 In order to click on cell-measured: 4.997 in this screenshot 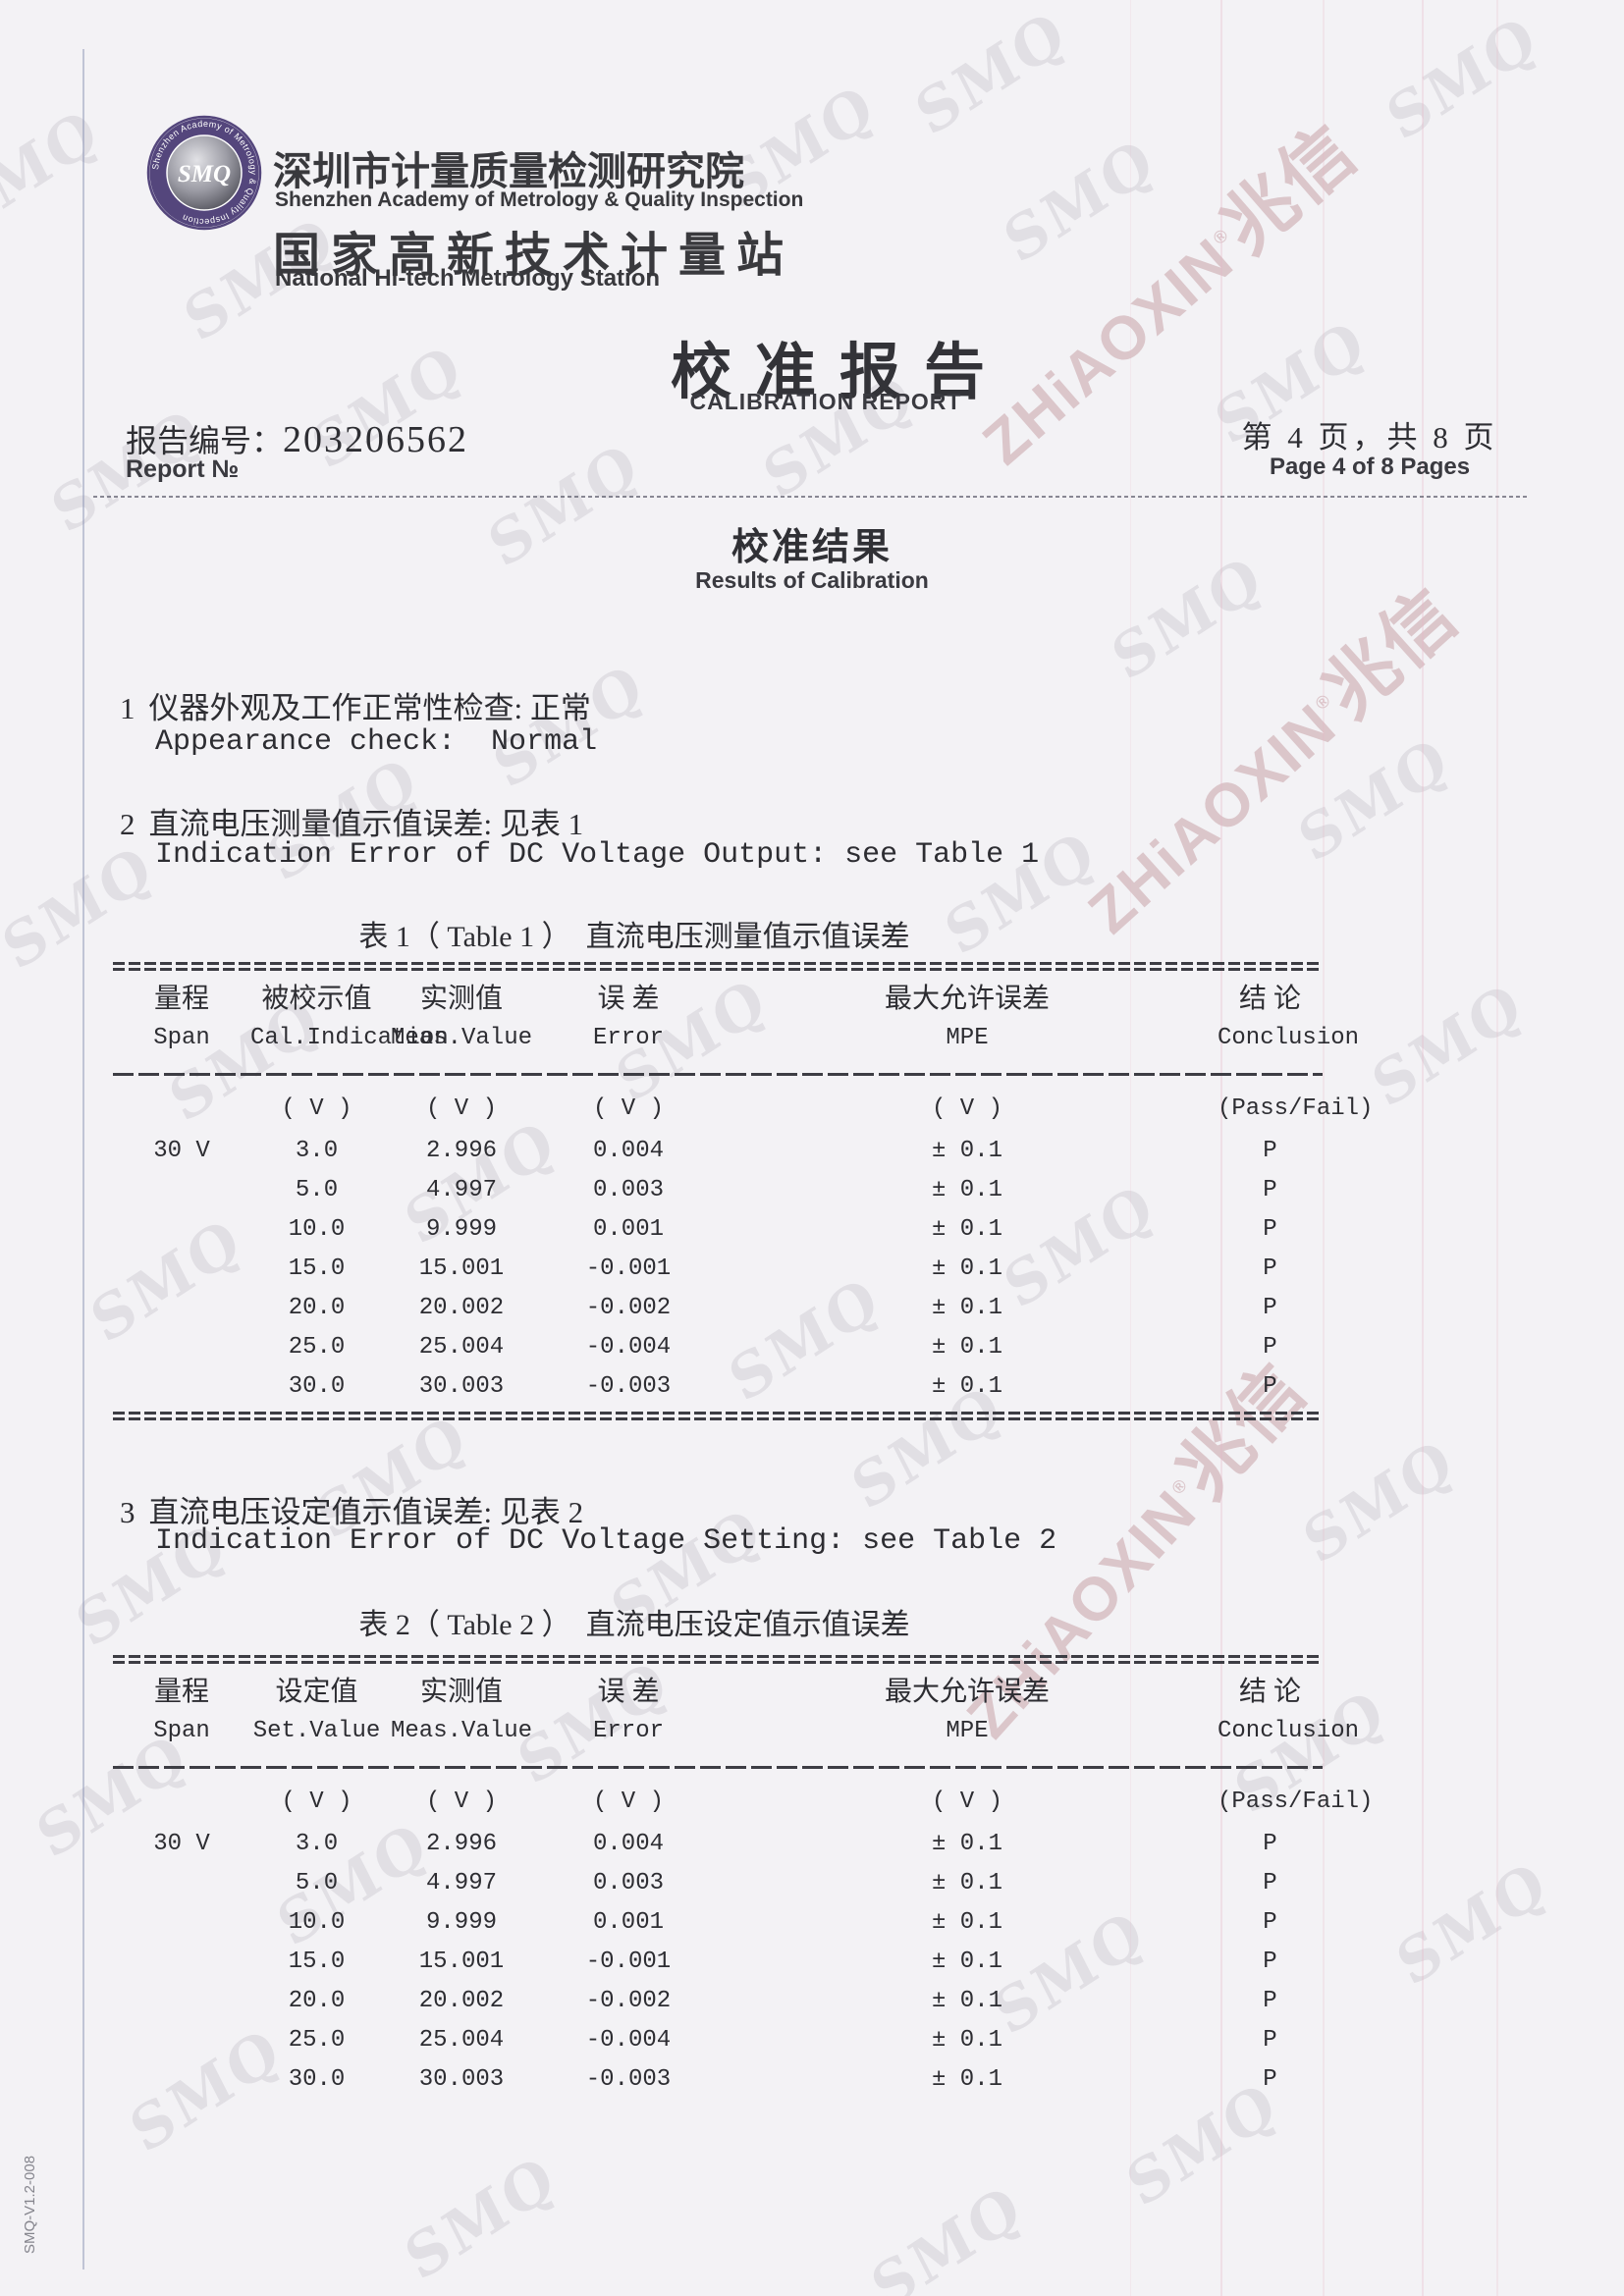, I will do `click(461, 1882)`.